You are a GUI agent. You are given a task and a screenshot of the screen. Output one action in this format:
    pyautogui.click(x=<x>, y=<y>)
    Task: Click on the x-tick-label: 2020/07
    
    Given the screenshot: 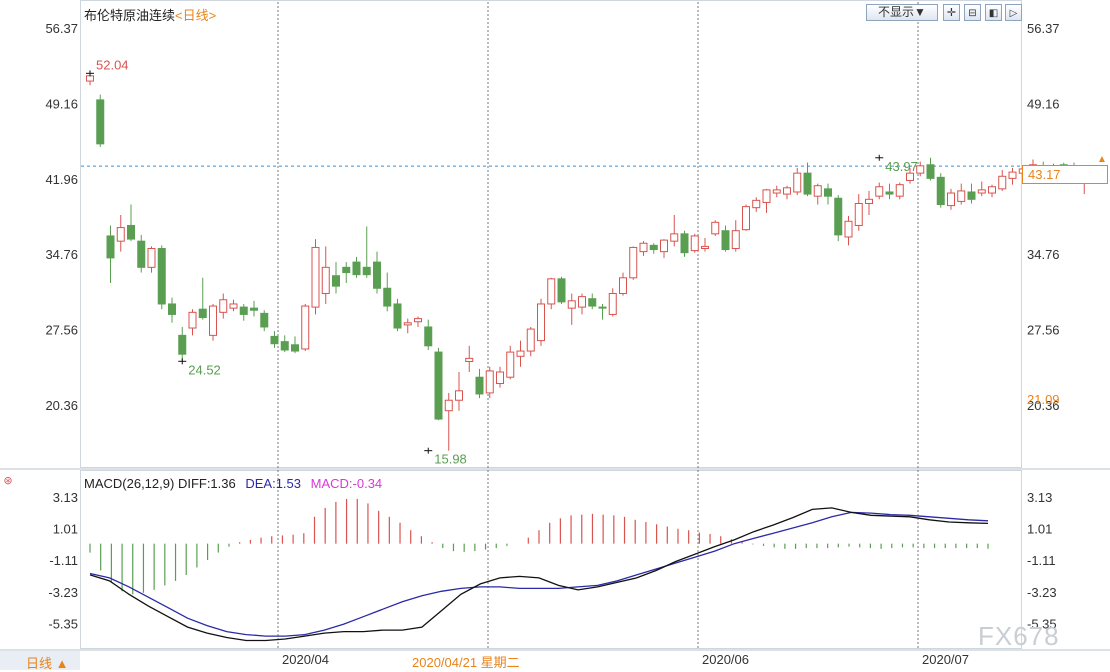 What is the action you would take?
    pyautogui.click(x=945, y=659)
    